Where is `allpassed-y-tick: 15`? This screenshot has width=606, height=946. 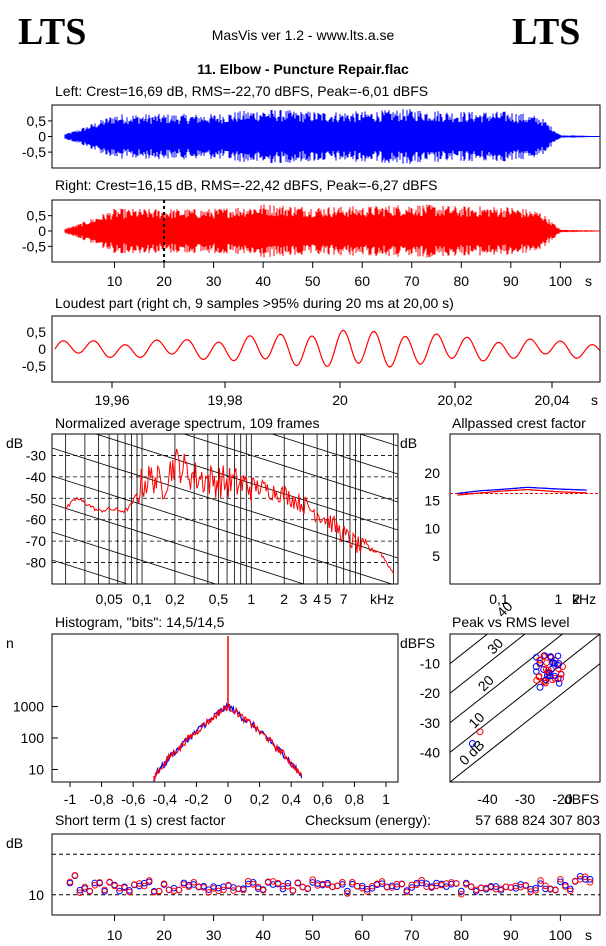 allpassed-y-tick: 15 is located at coordinates (432, 501).